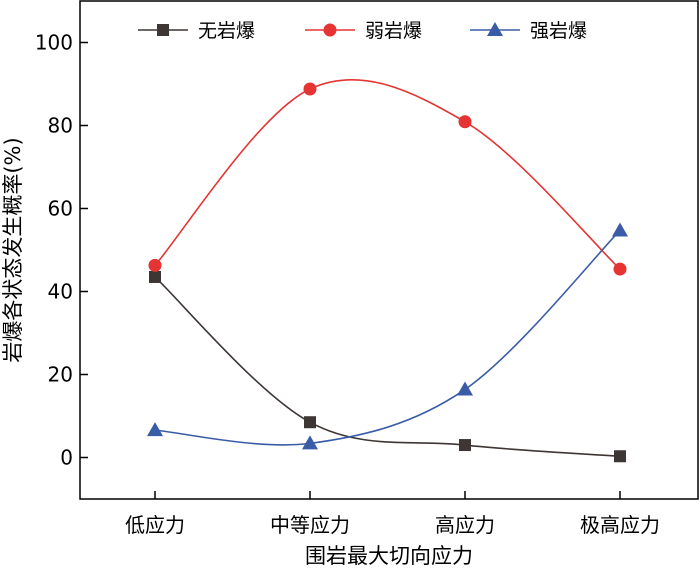  What do you see at coordinates (196, 31) in the screenshot?
I see `legend-item: 无岩爆` at bounding box center [196, 31].